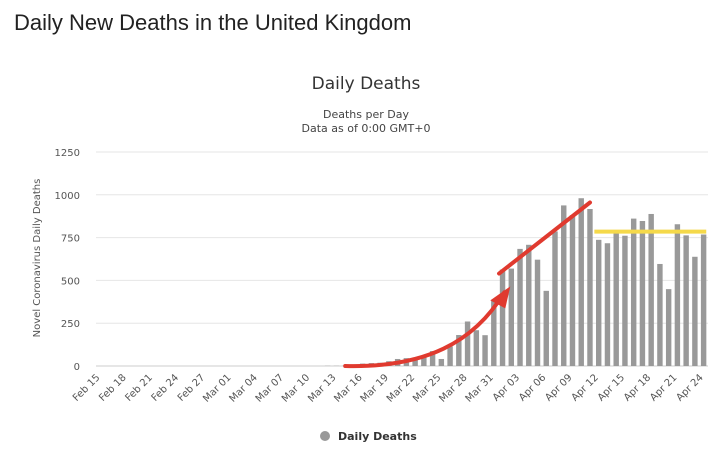 This screenshot has width=718, height=450. Describe the element at coordinates (532, 387) in the screenshot. I see `x-tick-label: Apr 06` at that location.